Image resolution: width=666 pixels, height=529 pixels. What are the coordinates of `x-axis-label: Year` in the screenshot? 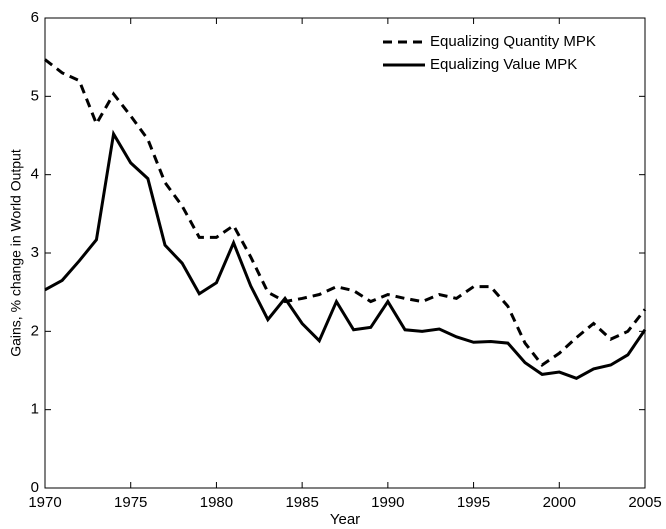 It's located at (345, 519).